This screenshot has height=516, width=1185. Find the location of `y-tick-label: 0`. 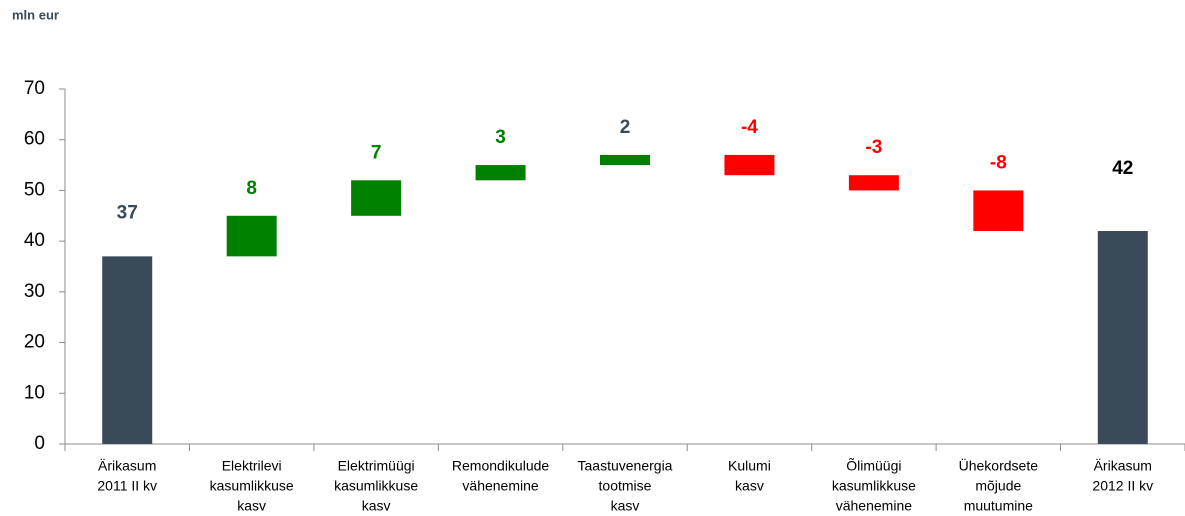

y-tick-label: 0 is located at coordinates (39, 443).